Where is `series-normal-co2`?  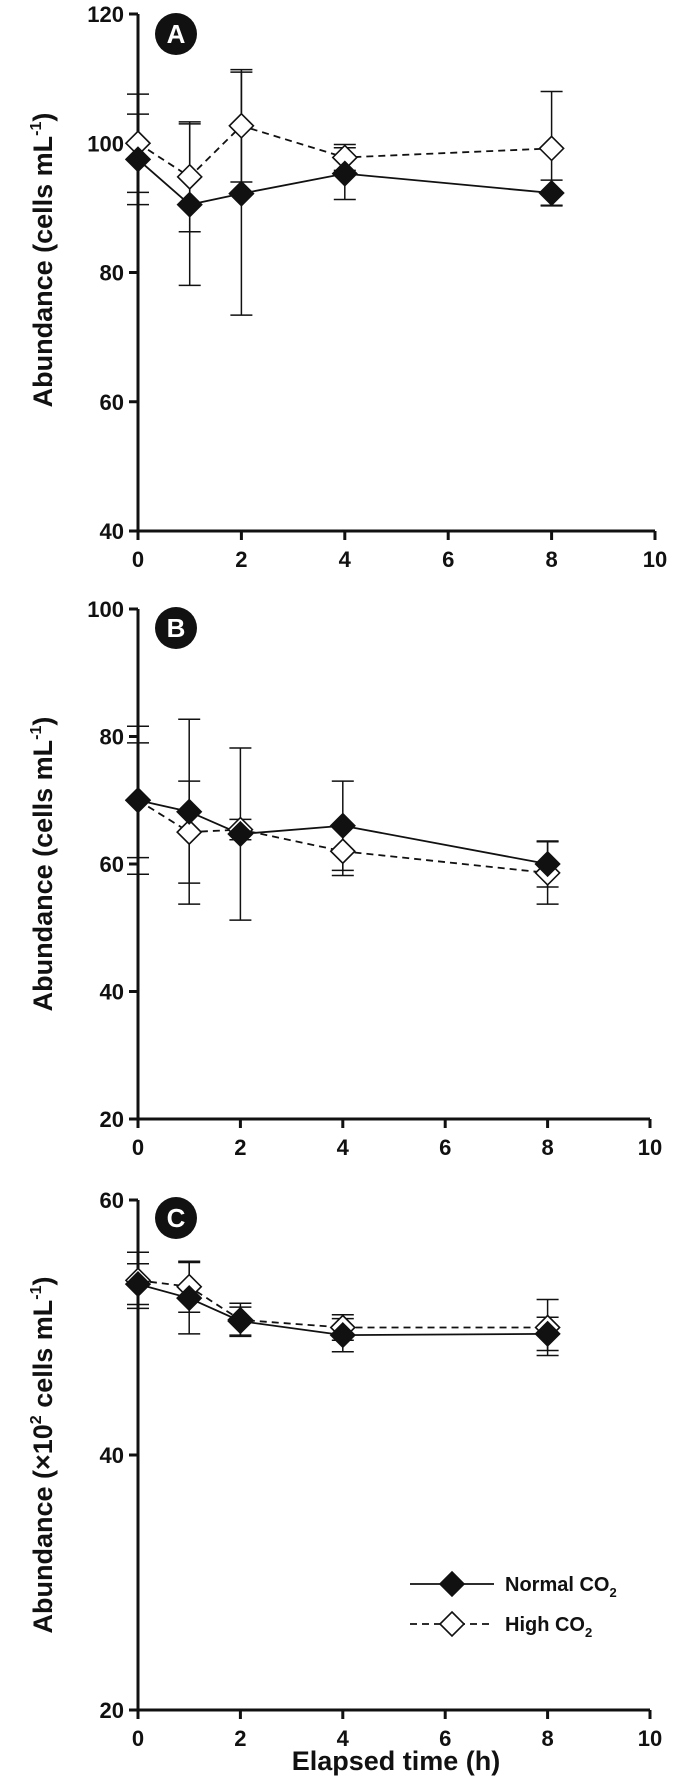
series-normal-co2 is located at coordinates (345, 193).